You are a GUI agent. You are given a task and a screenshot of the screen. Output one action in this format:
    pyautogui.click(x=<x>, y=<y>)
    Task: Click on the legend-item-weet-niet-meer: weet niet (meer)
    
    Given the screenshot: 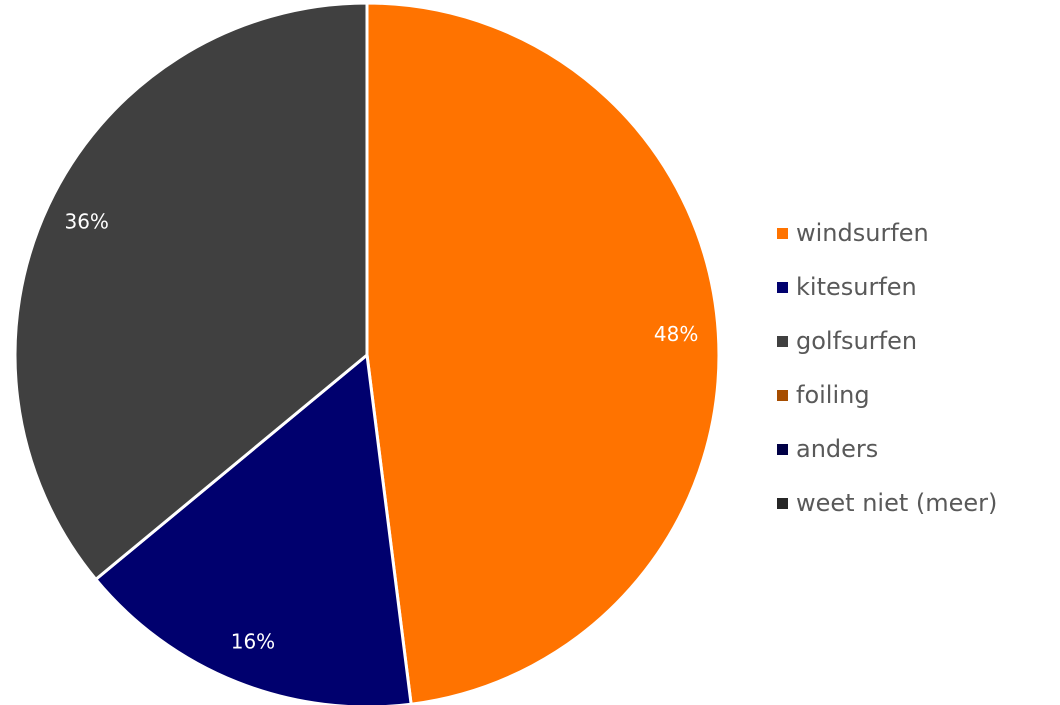 What is the action you would take?
    pyautogui.click(x=887, y=503)
    